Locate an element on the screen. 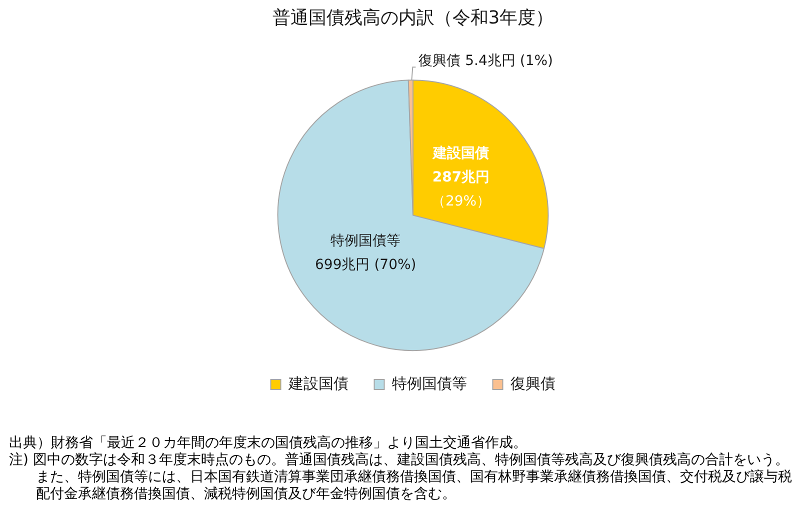  slice-label: 建設国債 is located at coordinates (461, 154).